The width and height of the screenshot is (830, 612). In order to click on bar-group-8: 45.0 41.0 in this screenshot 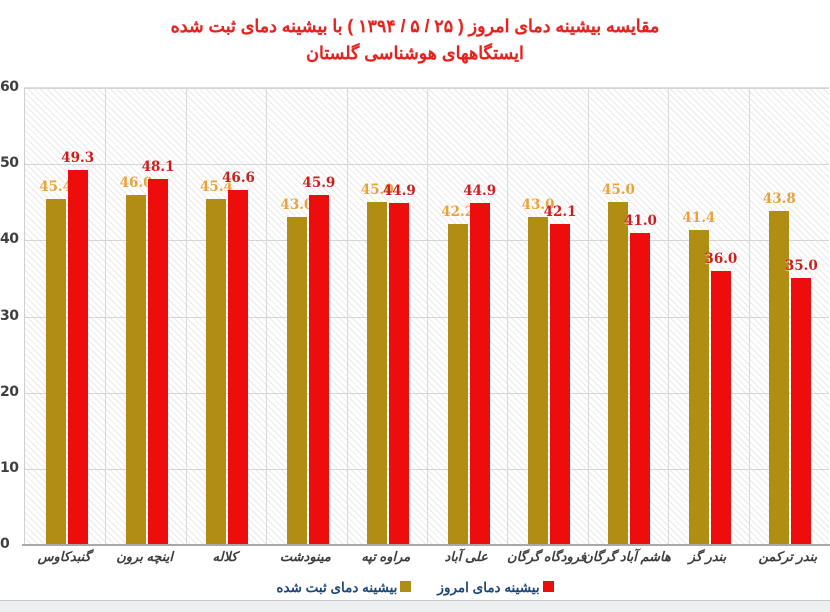, I will do `click(628, 316)`.